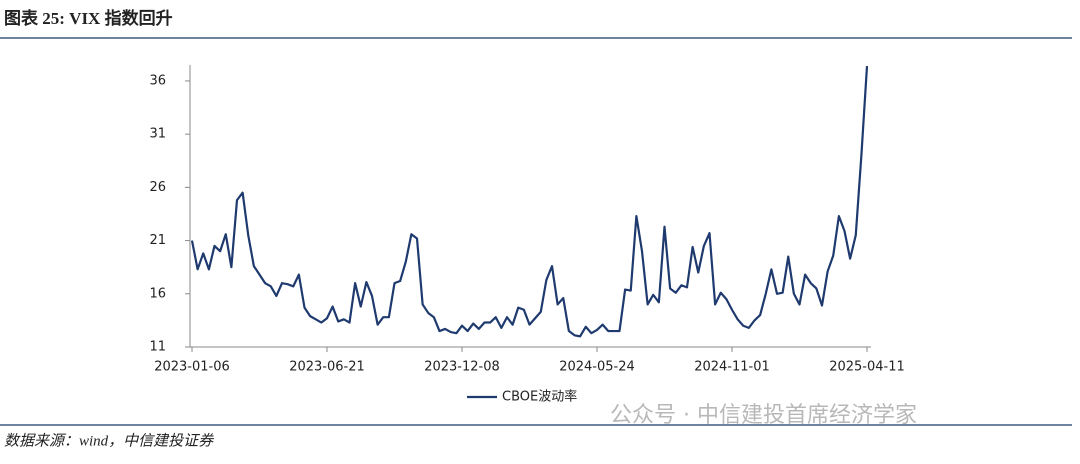 The image size is (1080, 464). I want to click on legend-label: CBOE波动率, so click(539, 397).